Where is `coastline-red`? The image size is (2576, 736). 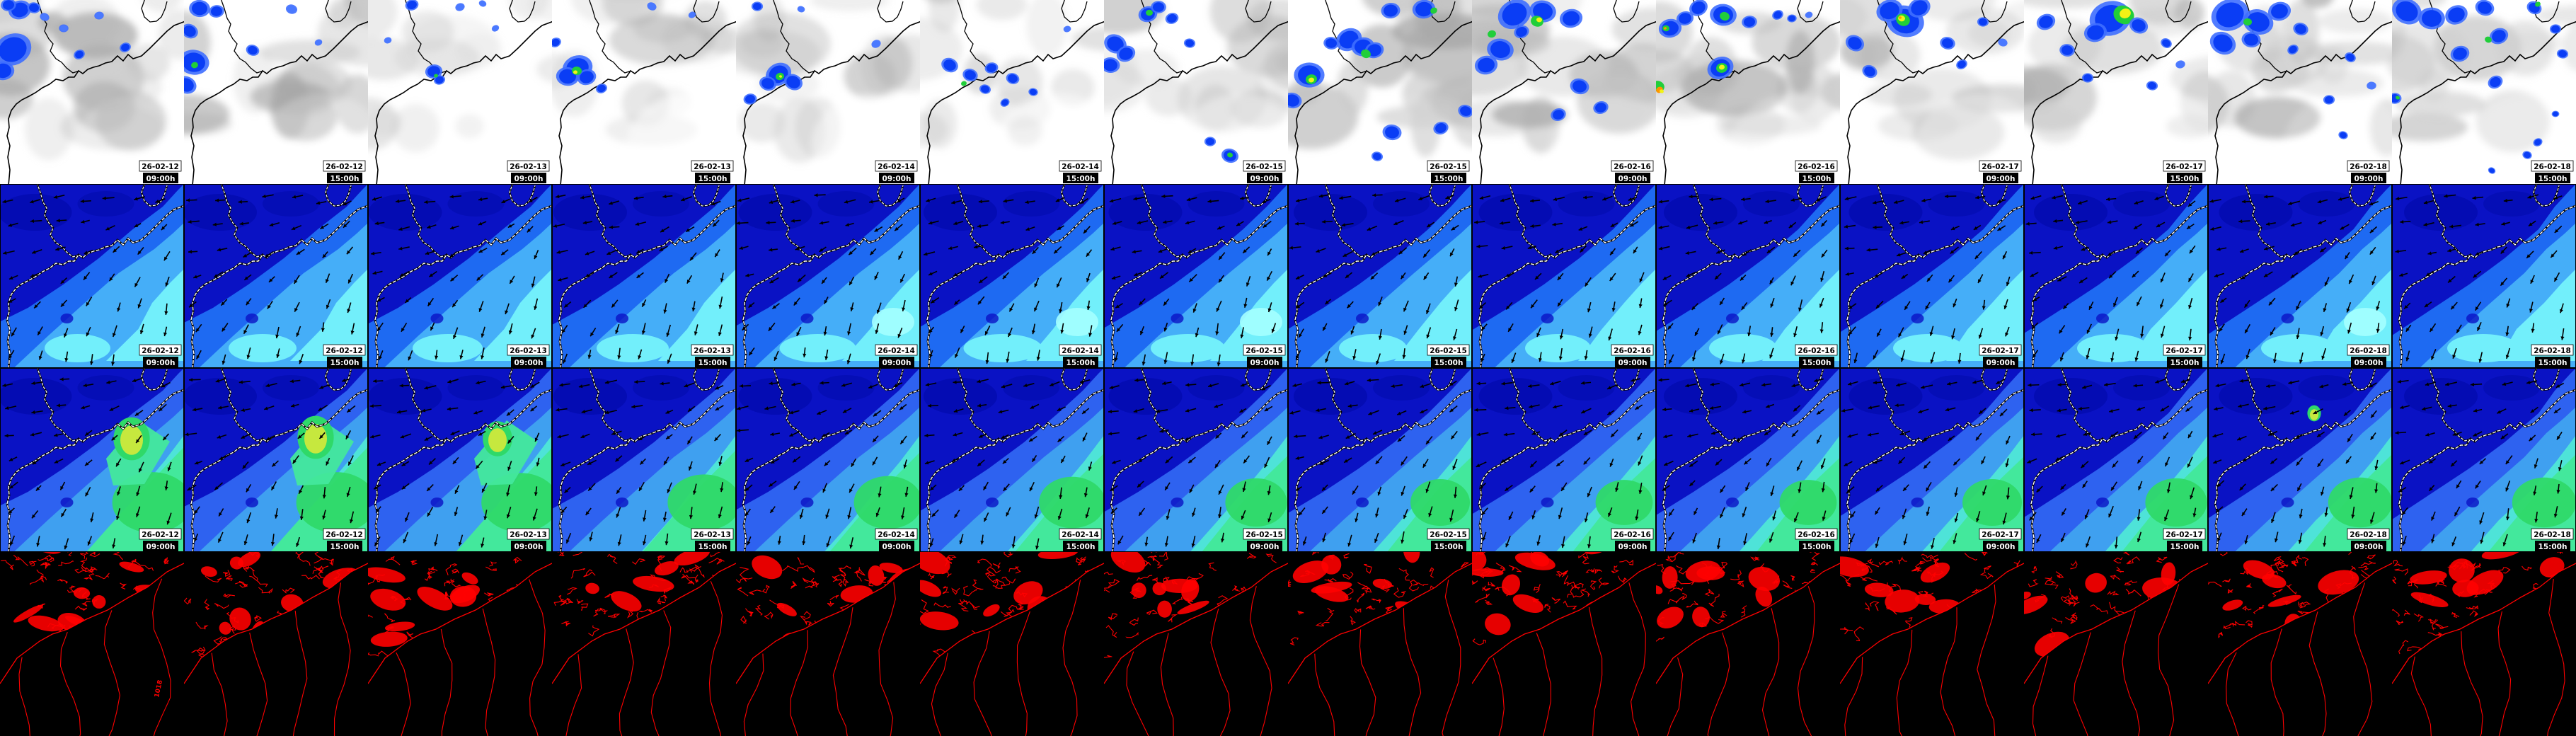
coastline-red is located at coordinates (276, 624).